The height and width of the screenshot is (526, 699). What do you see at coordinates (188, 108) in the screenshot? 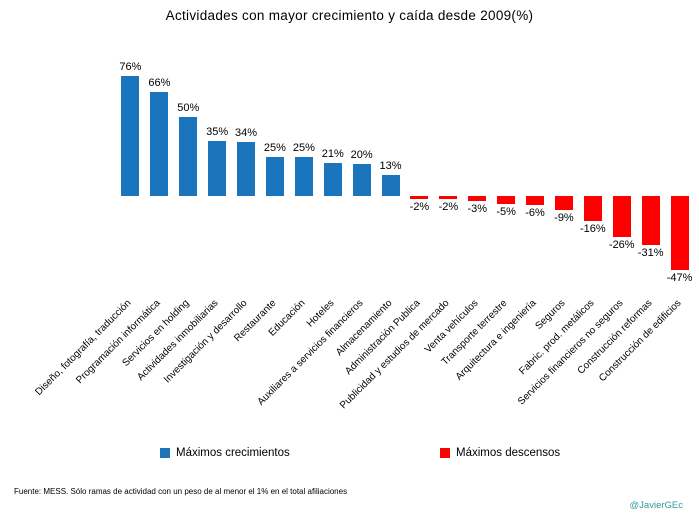
I see `value-label: 50%` at bounding box center [188, 108].